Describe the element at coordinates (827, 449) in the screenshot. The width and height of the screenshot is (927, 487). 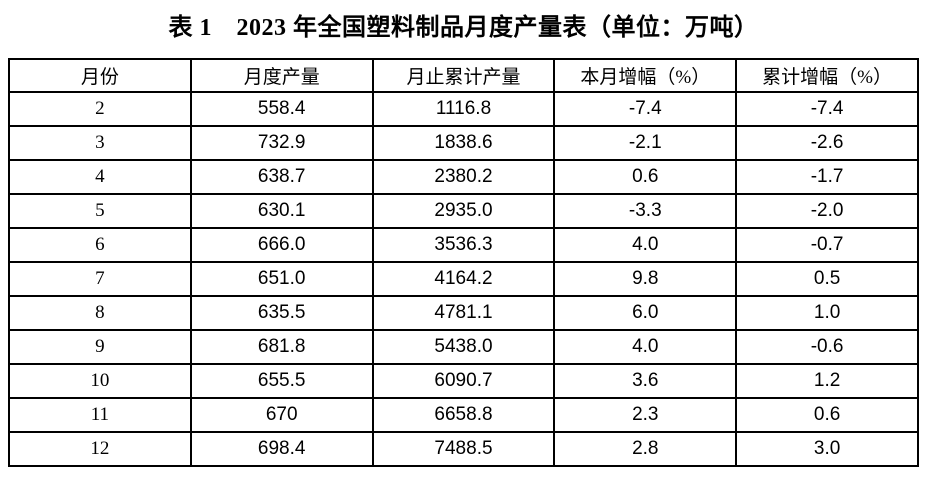
I see `value-cell: 3.0` at that location.